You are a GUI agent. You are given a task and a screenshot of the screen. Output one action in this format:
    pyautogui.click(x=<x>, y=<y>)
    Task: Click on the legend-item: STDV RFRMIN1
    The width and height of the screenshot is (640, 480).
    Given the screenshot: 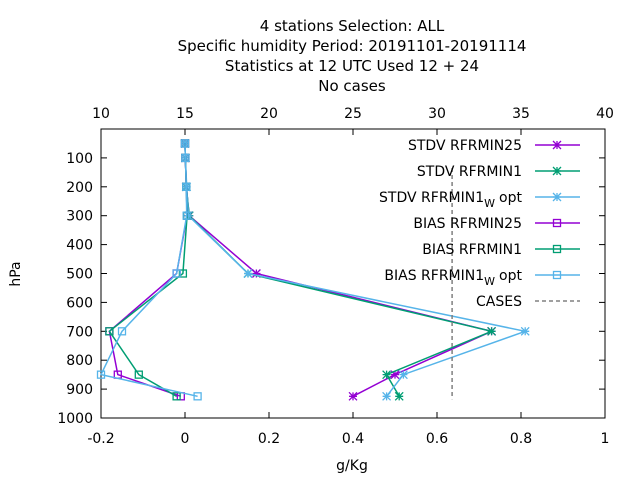 What is the action you would take?
    pyautogui.click(x=498, y=172)
    